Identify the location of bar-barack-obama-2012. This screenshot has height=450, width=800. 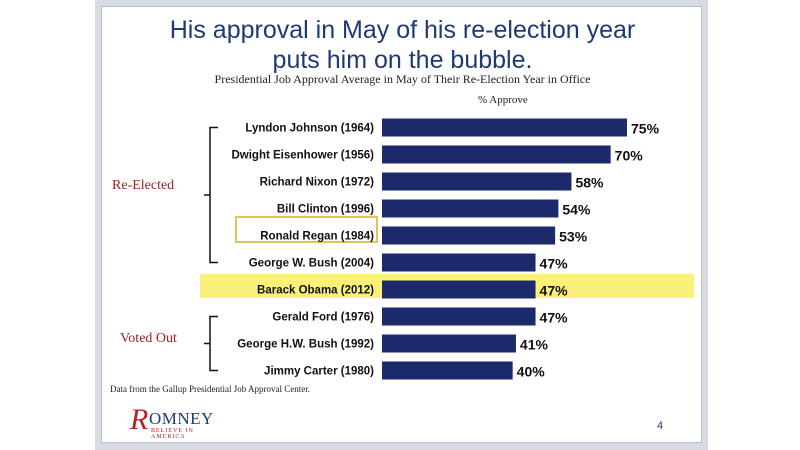
(459, 289).